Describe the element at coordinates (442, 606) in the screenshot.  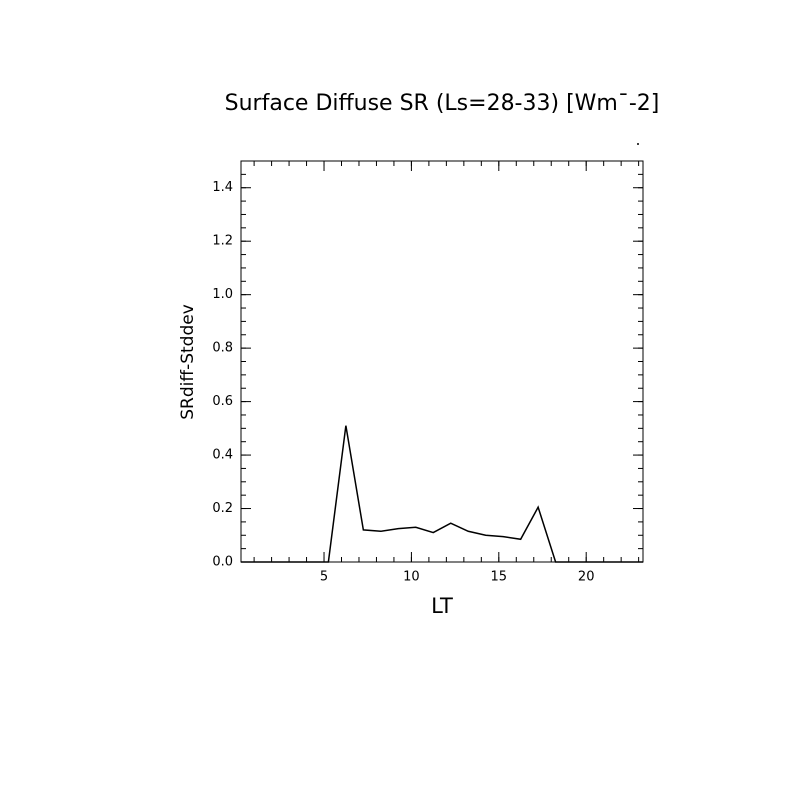
I see `x-axis-label: LT` at that location.